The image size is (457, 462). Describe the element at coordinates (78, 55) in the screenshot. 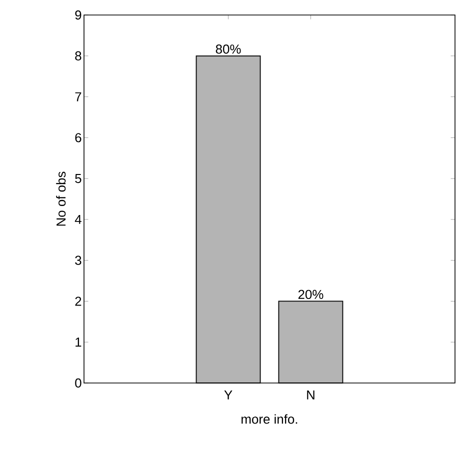

I see `y-tick-label: 8` at that location.